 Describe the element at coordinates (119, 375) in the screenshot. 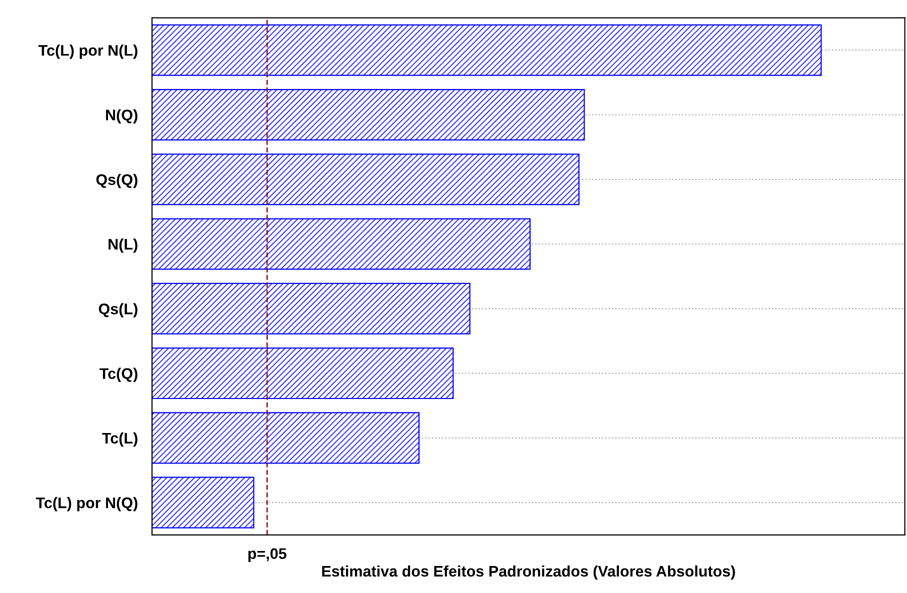

I see `y-tick-label: Tc(Q)` at that location.